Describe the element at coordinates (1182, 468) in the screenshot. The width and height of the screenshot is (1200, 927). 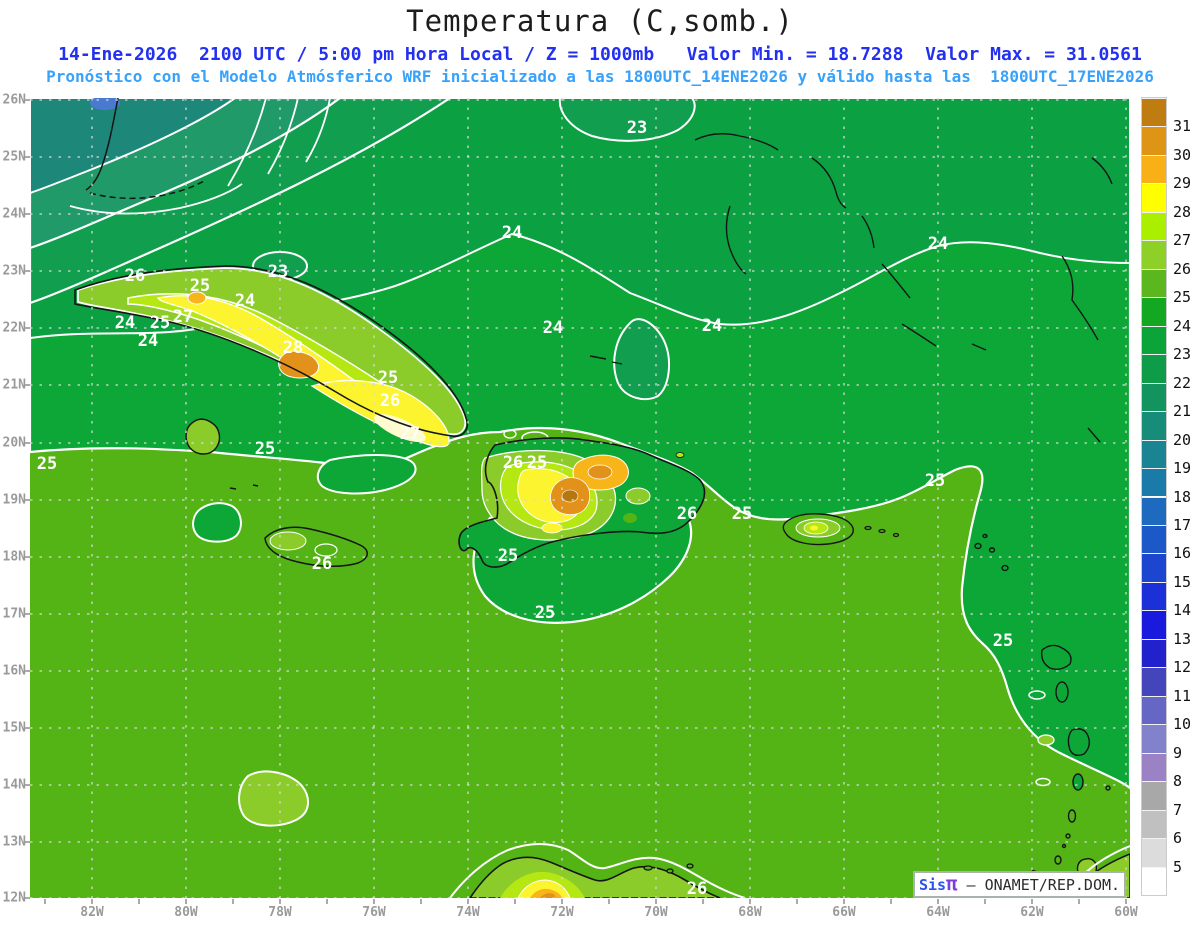
I see `colorbar-value-label: 19` at that location.